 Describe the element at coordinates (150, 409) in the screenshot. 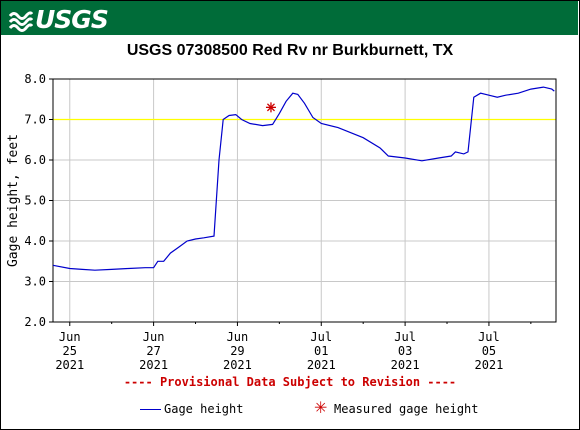

I see `legend-gage-height-swatch` at that location.